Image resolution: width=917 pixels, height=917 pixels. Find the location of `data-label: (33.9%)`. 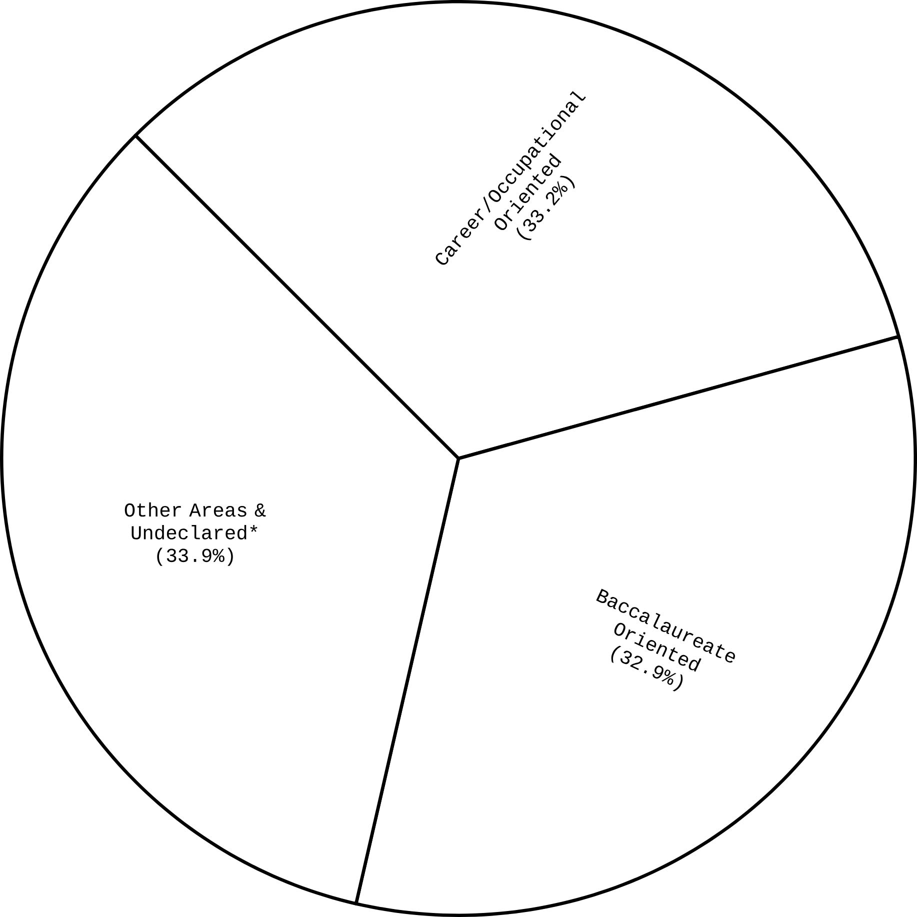

data-label: (33.9%) is located at coordinates (195, 557).